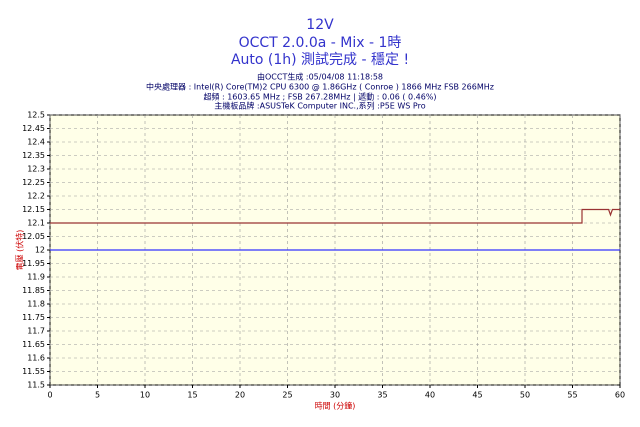 Image resolution: width=640 pixels, height=427 pixels. Describe the element at coordinates (36, 358) in the screenshot. I see `y-tick-label: 11.6` at that location.